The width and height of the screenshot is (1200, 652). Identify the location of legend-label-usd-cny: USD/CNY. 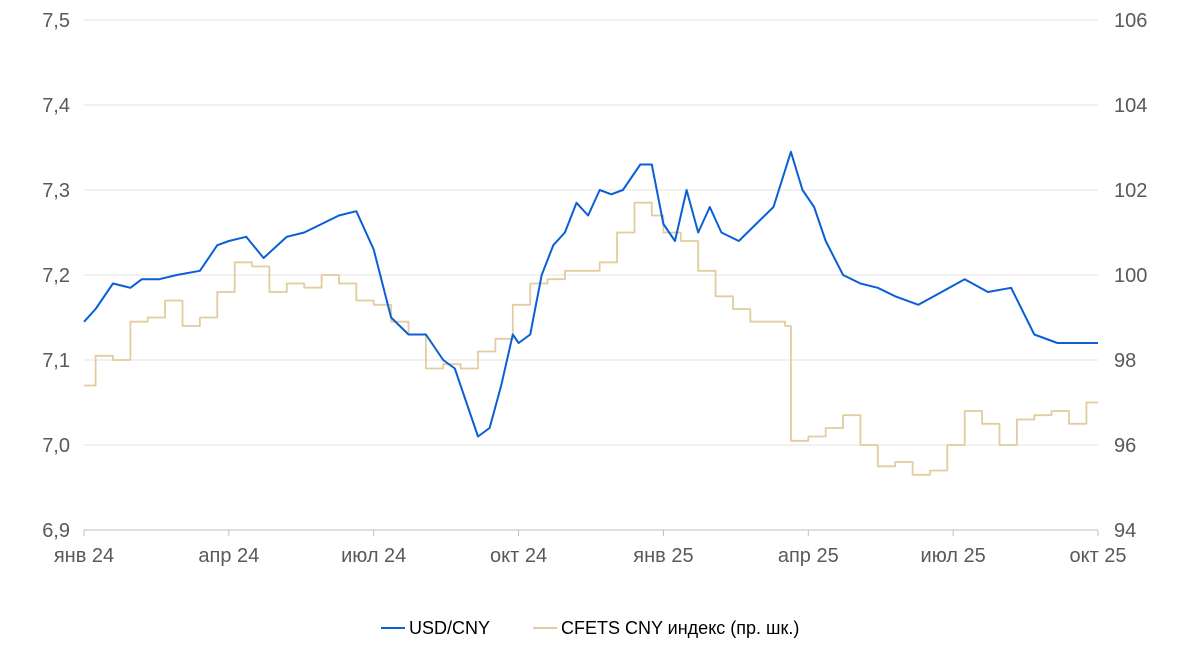
(449, 628).